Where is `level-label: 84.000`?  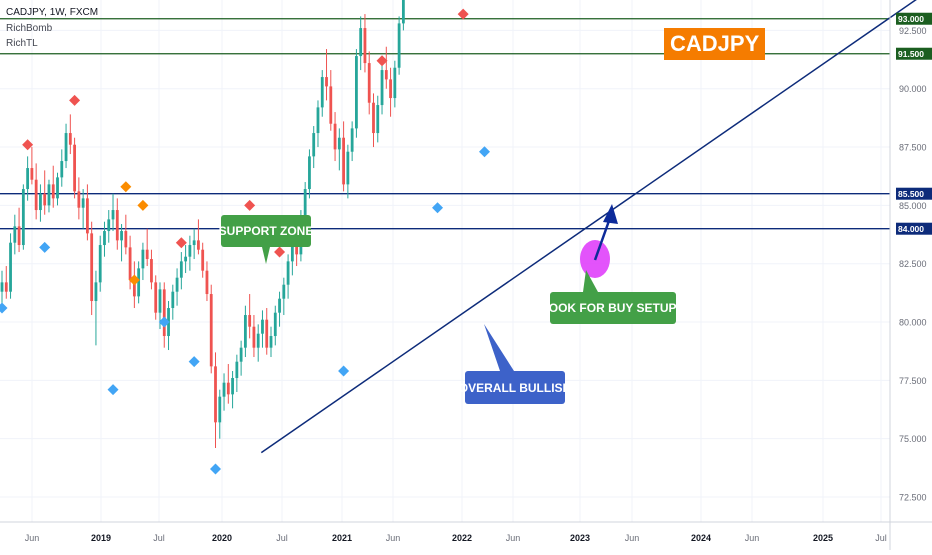 level-label: 84.000 is located at coordinates (911, 229).